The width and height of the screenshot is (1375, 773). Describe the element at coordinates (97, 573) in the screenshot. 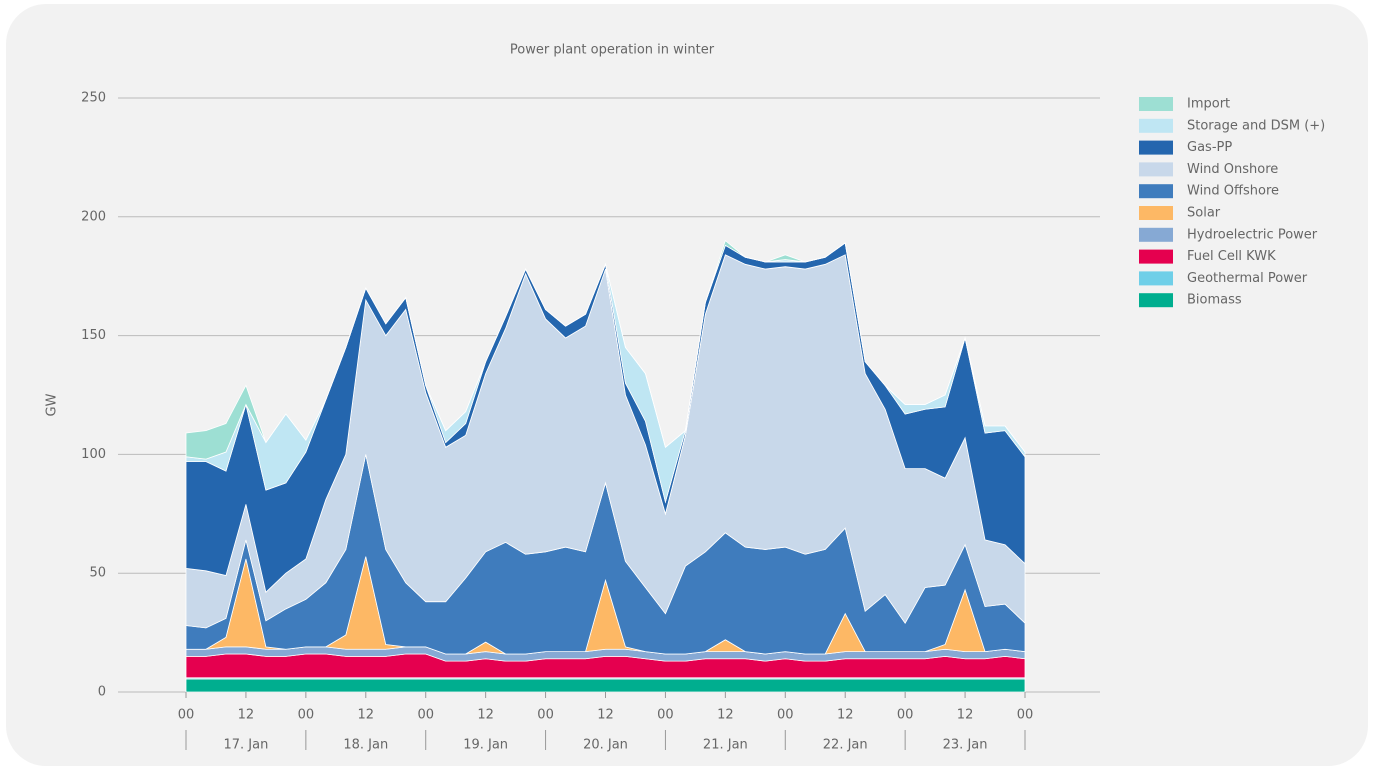

I see `y-tick-label: 50` at that location.